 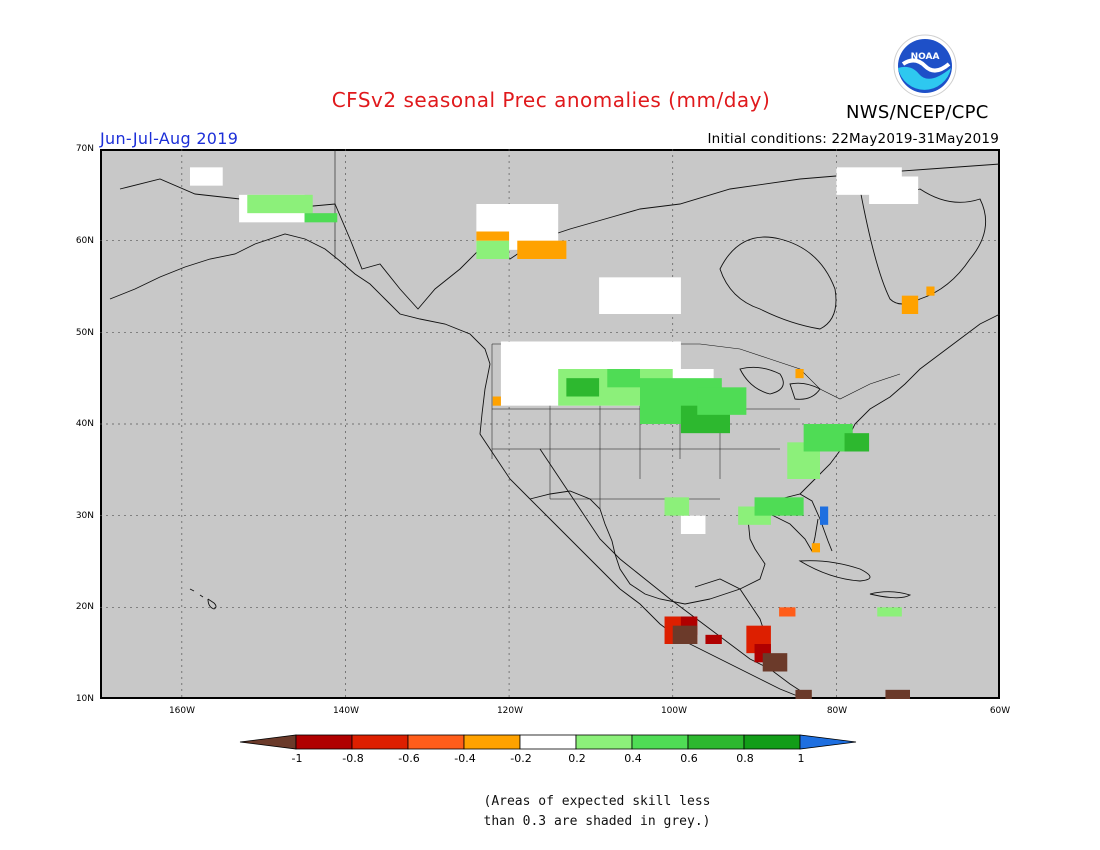 I want to click on lon-label-100w: 100W, so click(x=674, y=711).